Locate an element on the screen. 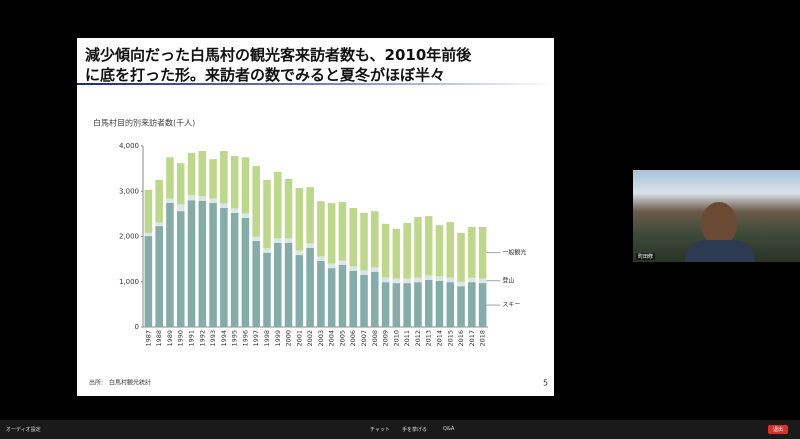  raise-hand-button: 手を挙げる is located at coordinates (415, 430).